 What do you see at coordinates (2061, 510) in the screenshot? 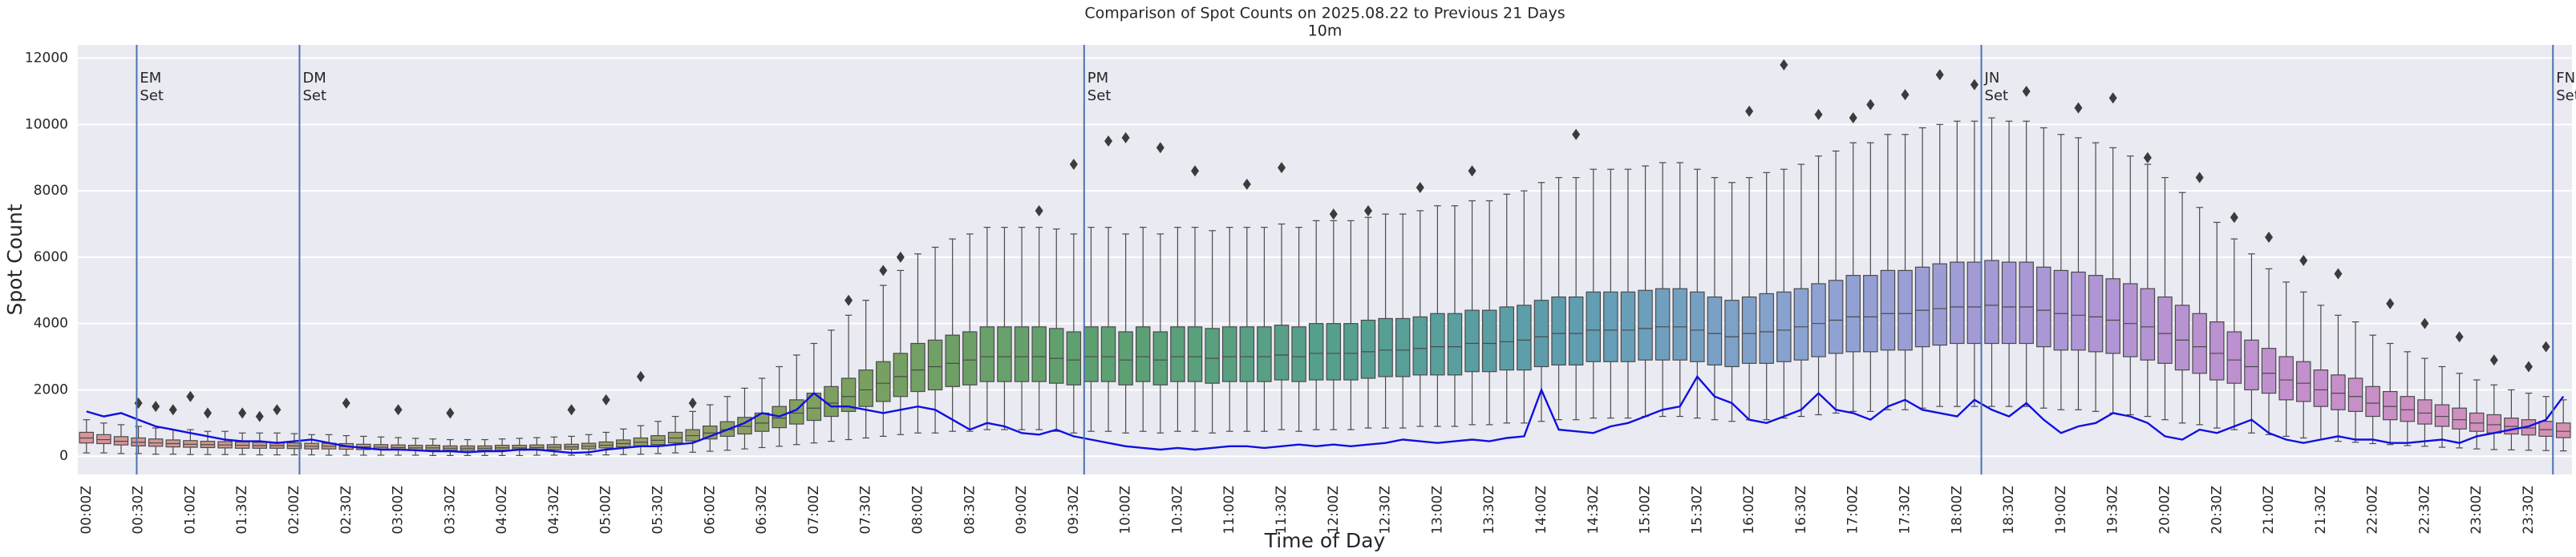
I see `x-tick-label: 19:00Z` at bounding box center [2061, 510].